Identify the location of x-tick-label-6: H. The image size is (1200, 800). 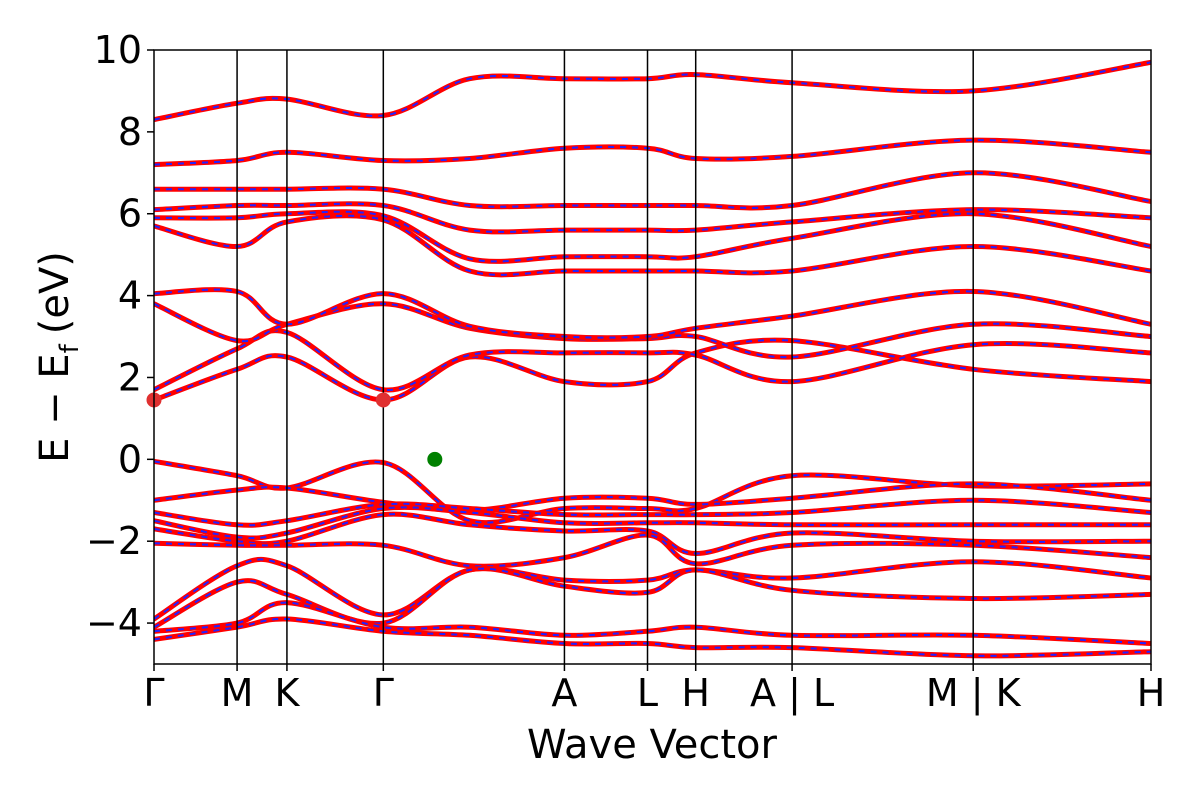
(695, 693).